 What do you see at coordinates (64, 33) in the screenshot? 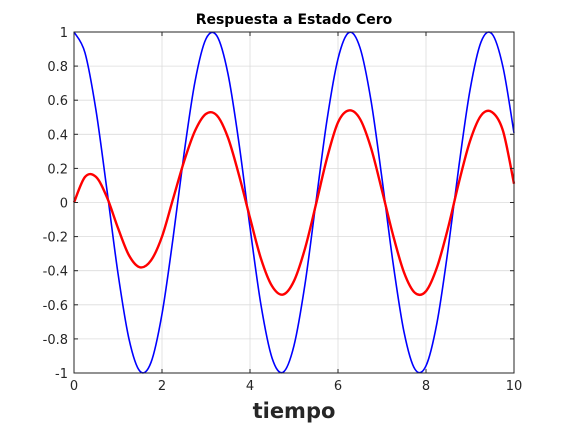
I see `y-tick-label: 1` at bounding box center [64, 33].